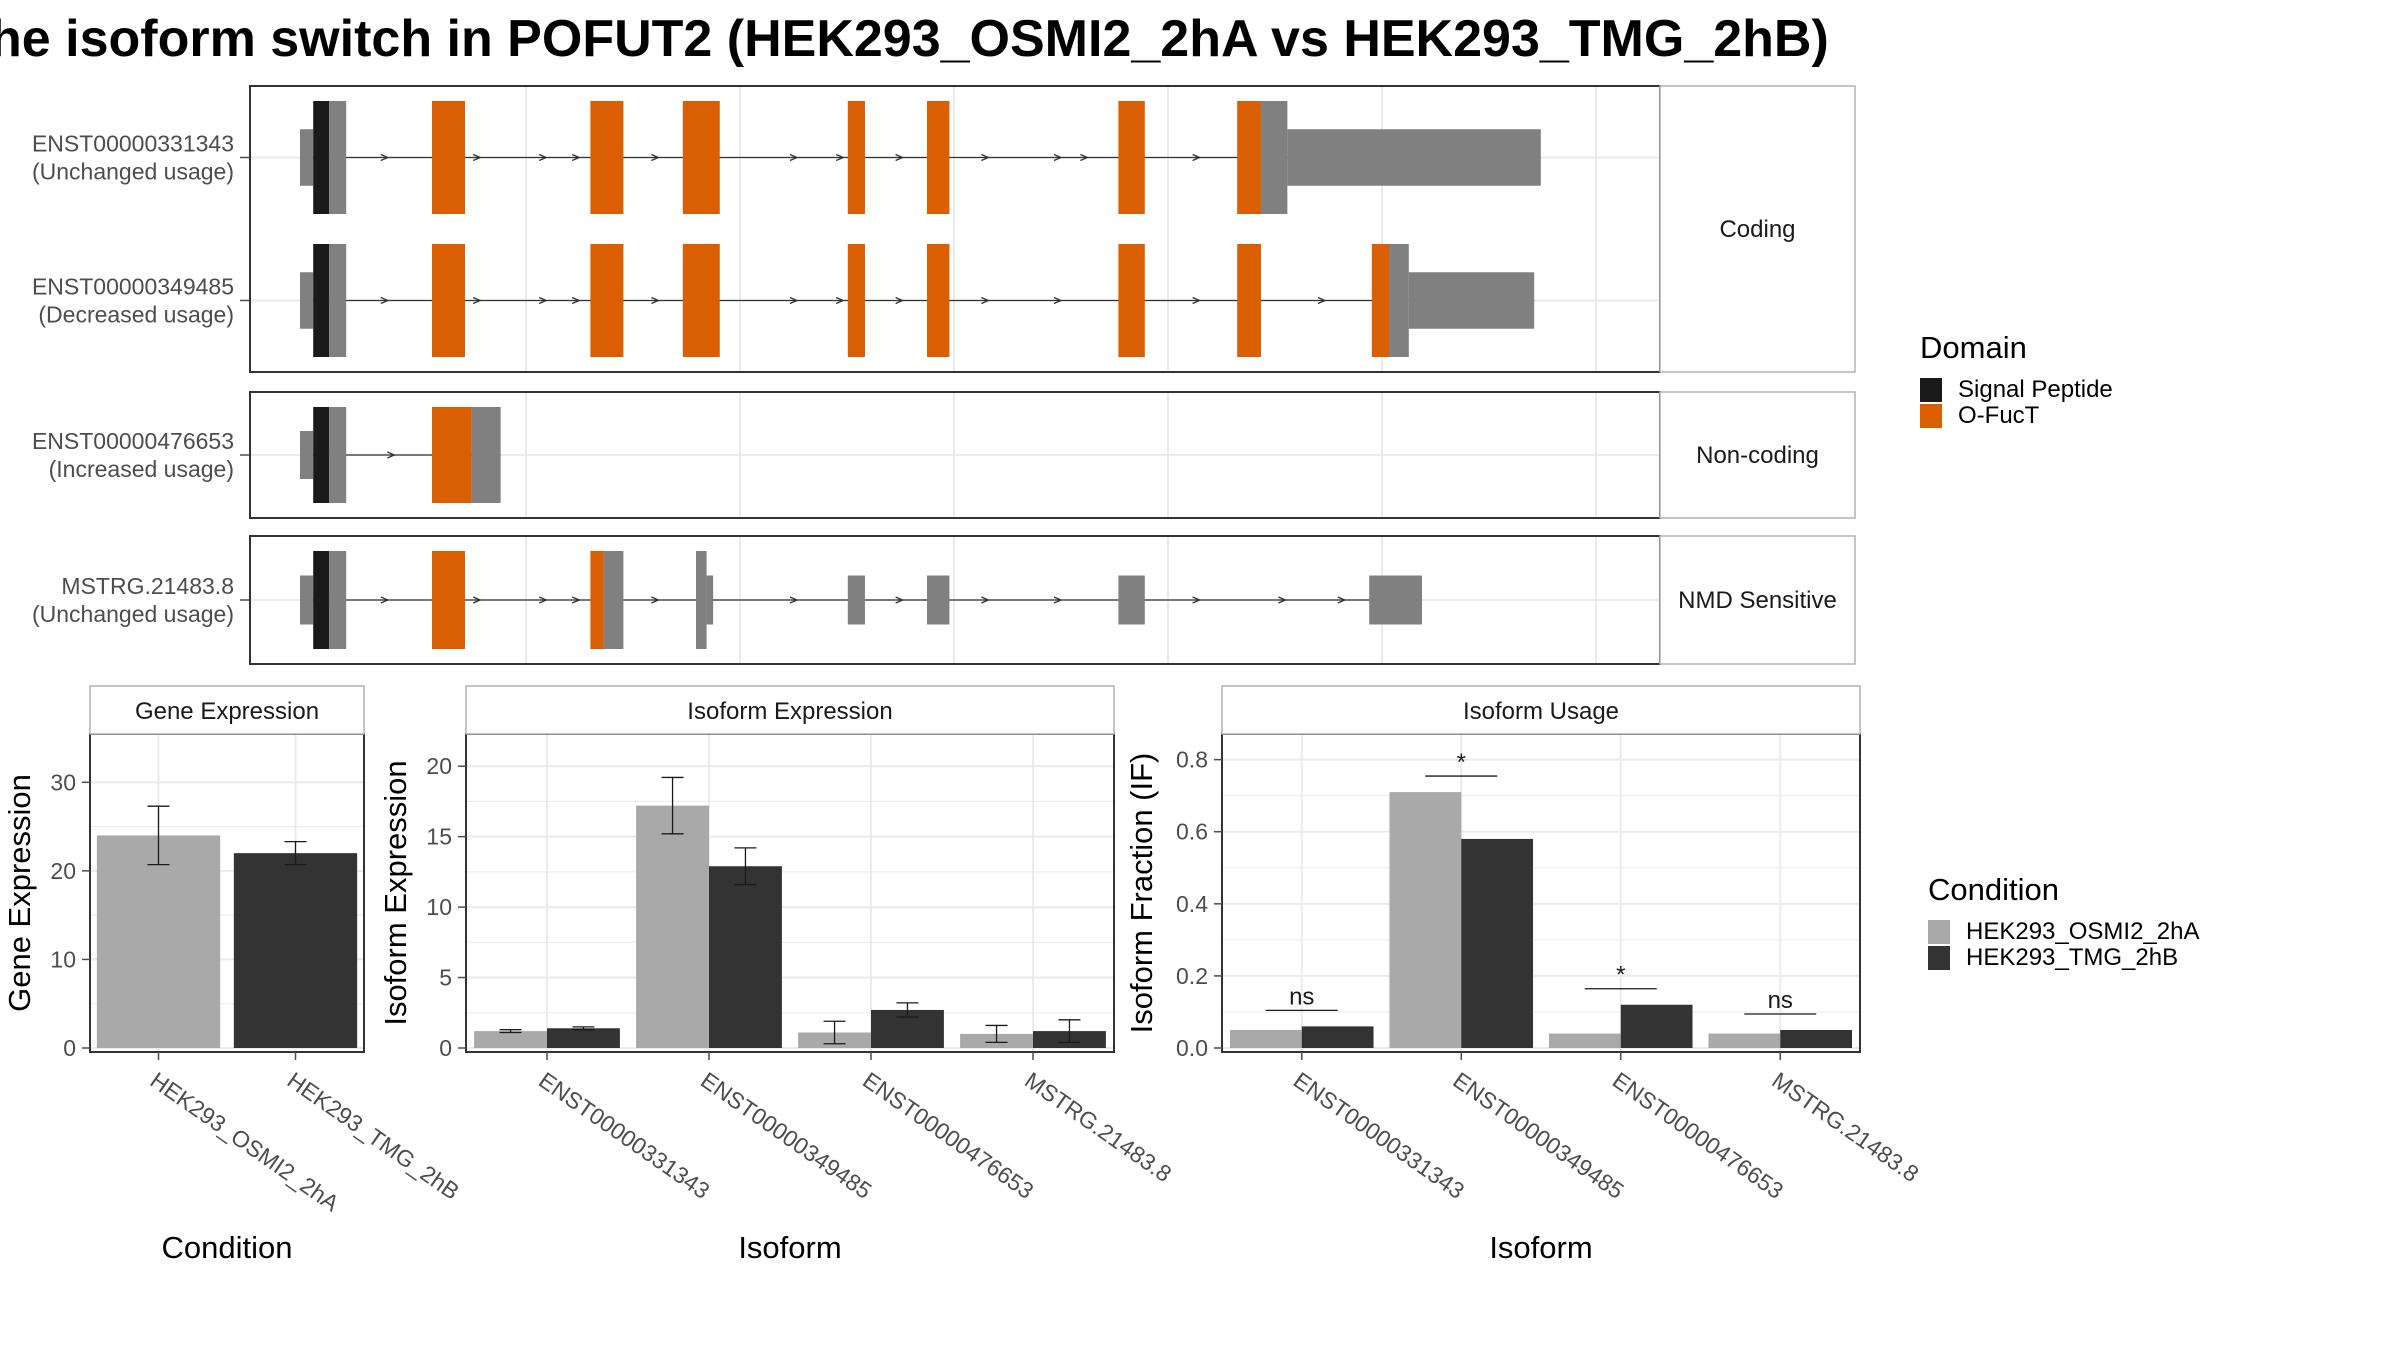 The width and height of the screenshot is (2400, 1350). I want to click on exon-signal_peptide, so click(321, 455).